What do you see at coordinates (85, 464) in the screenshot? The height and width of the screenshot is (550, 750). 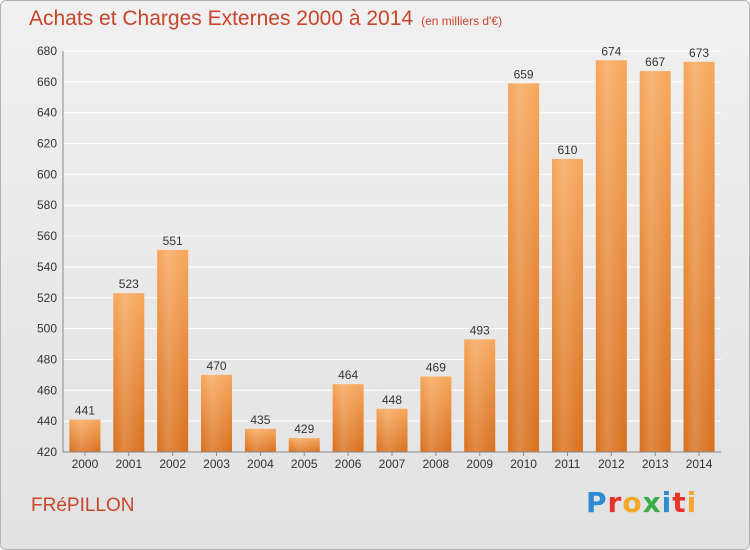 I see `x-tick-label: 2000` at bounding box center [85, 464].